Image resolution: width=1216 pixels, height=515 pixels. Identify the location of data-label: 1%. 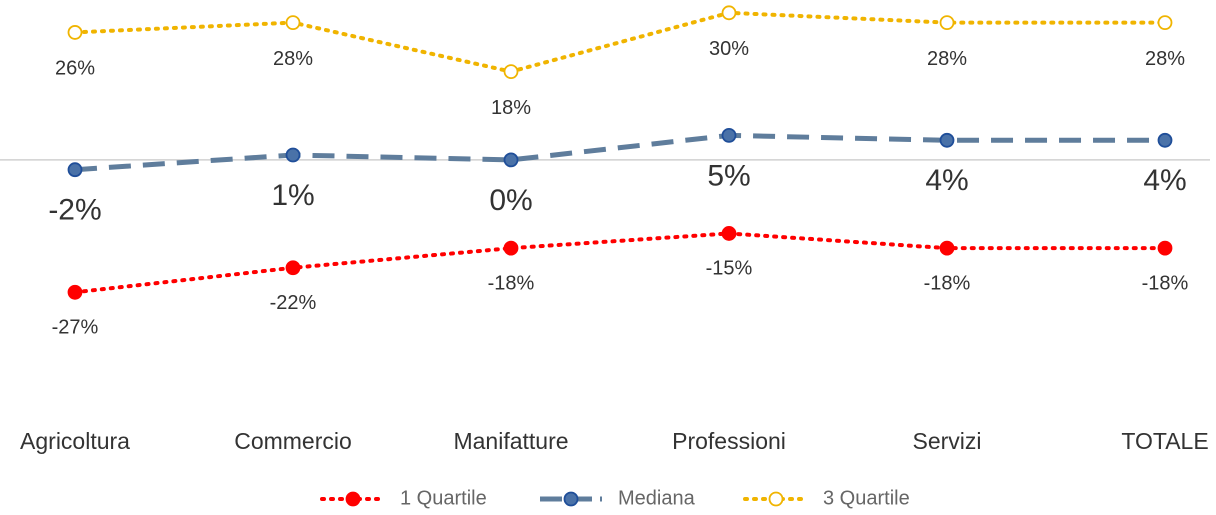
(292, 195).